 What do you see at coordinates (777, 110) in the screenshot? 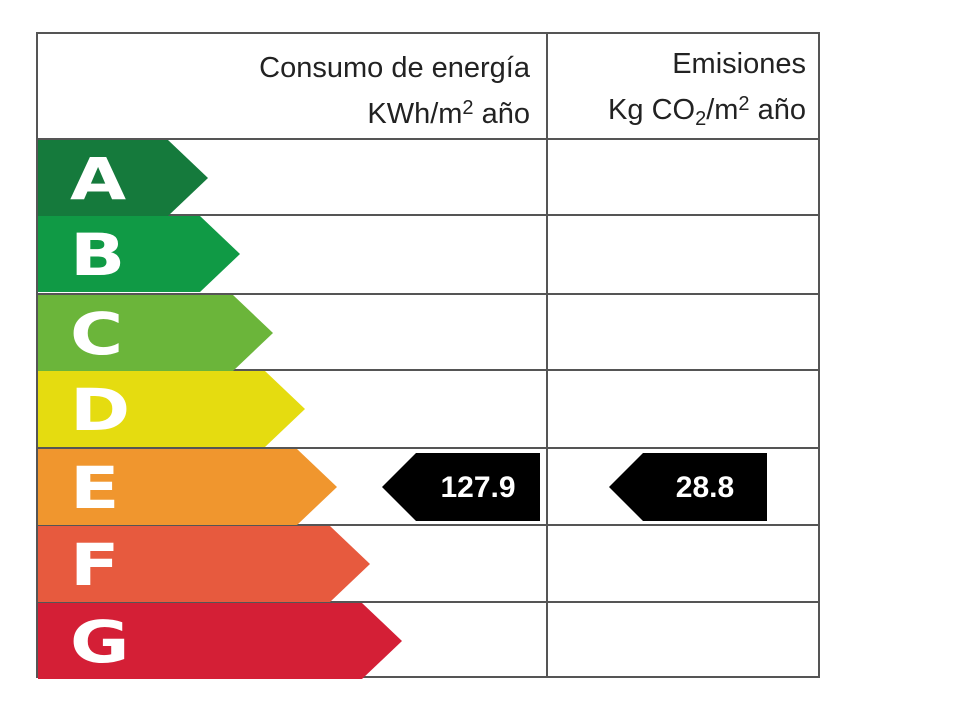
I see `emissions-unit-suffix: año` at bounding box center [777, 110].